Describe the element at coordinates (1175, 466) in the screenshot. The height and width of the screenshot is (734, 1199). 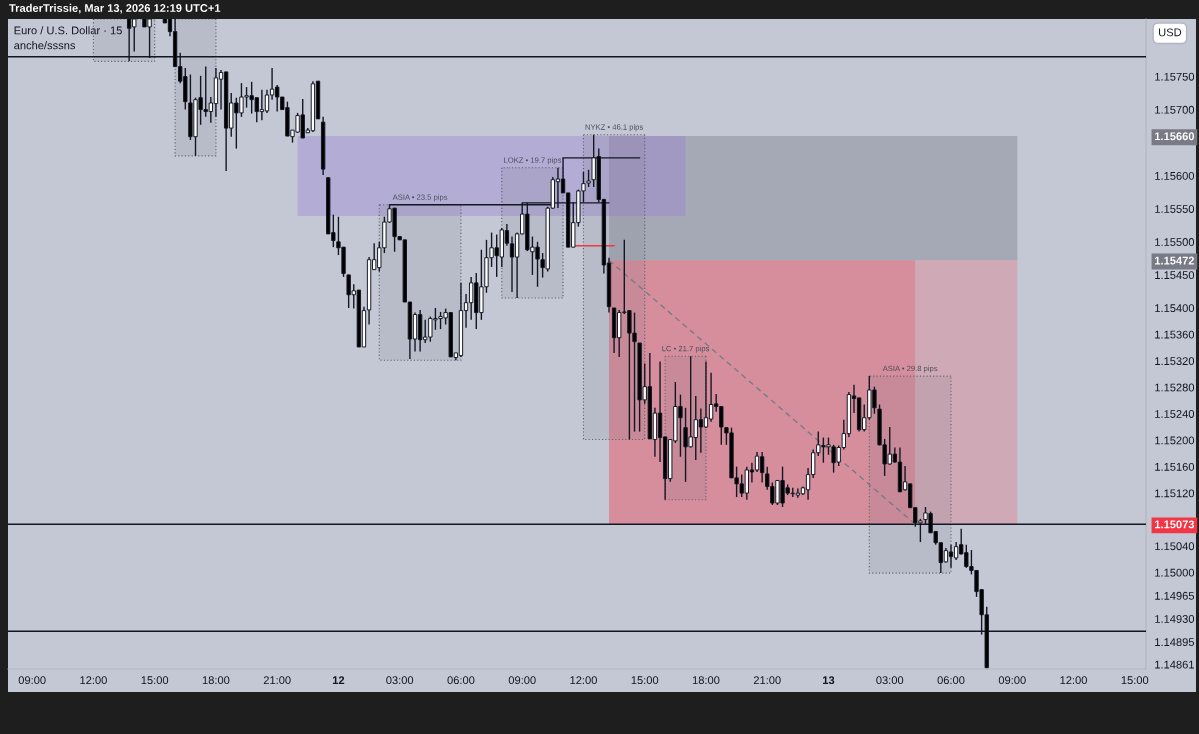
I see `y-tick-label: 1.15160` at that location.